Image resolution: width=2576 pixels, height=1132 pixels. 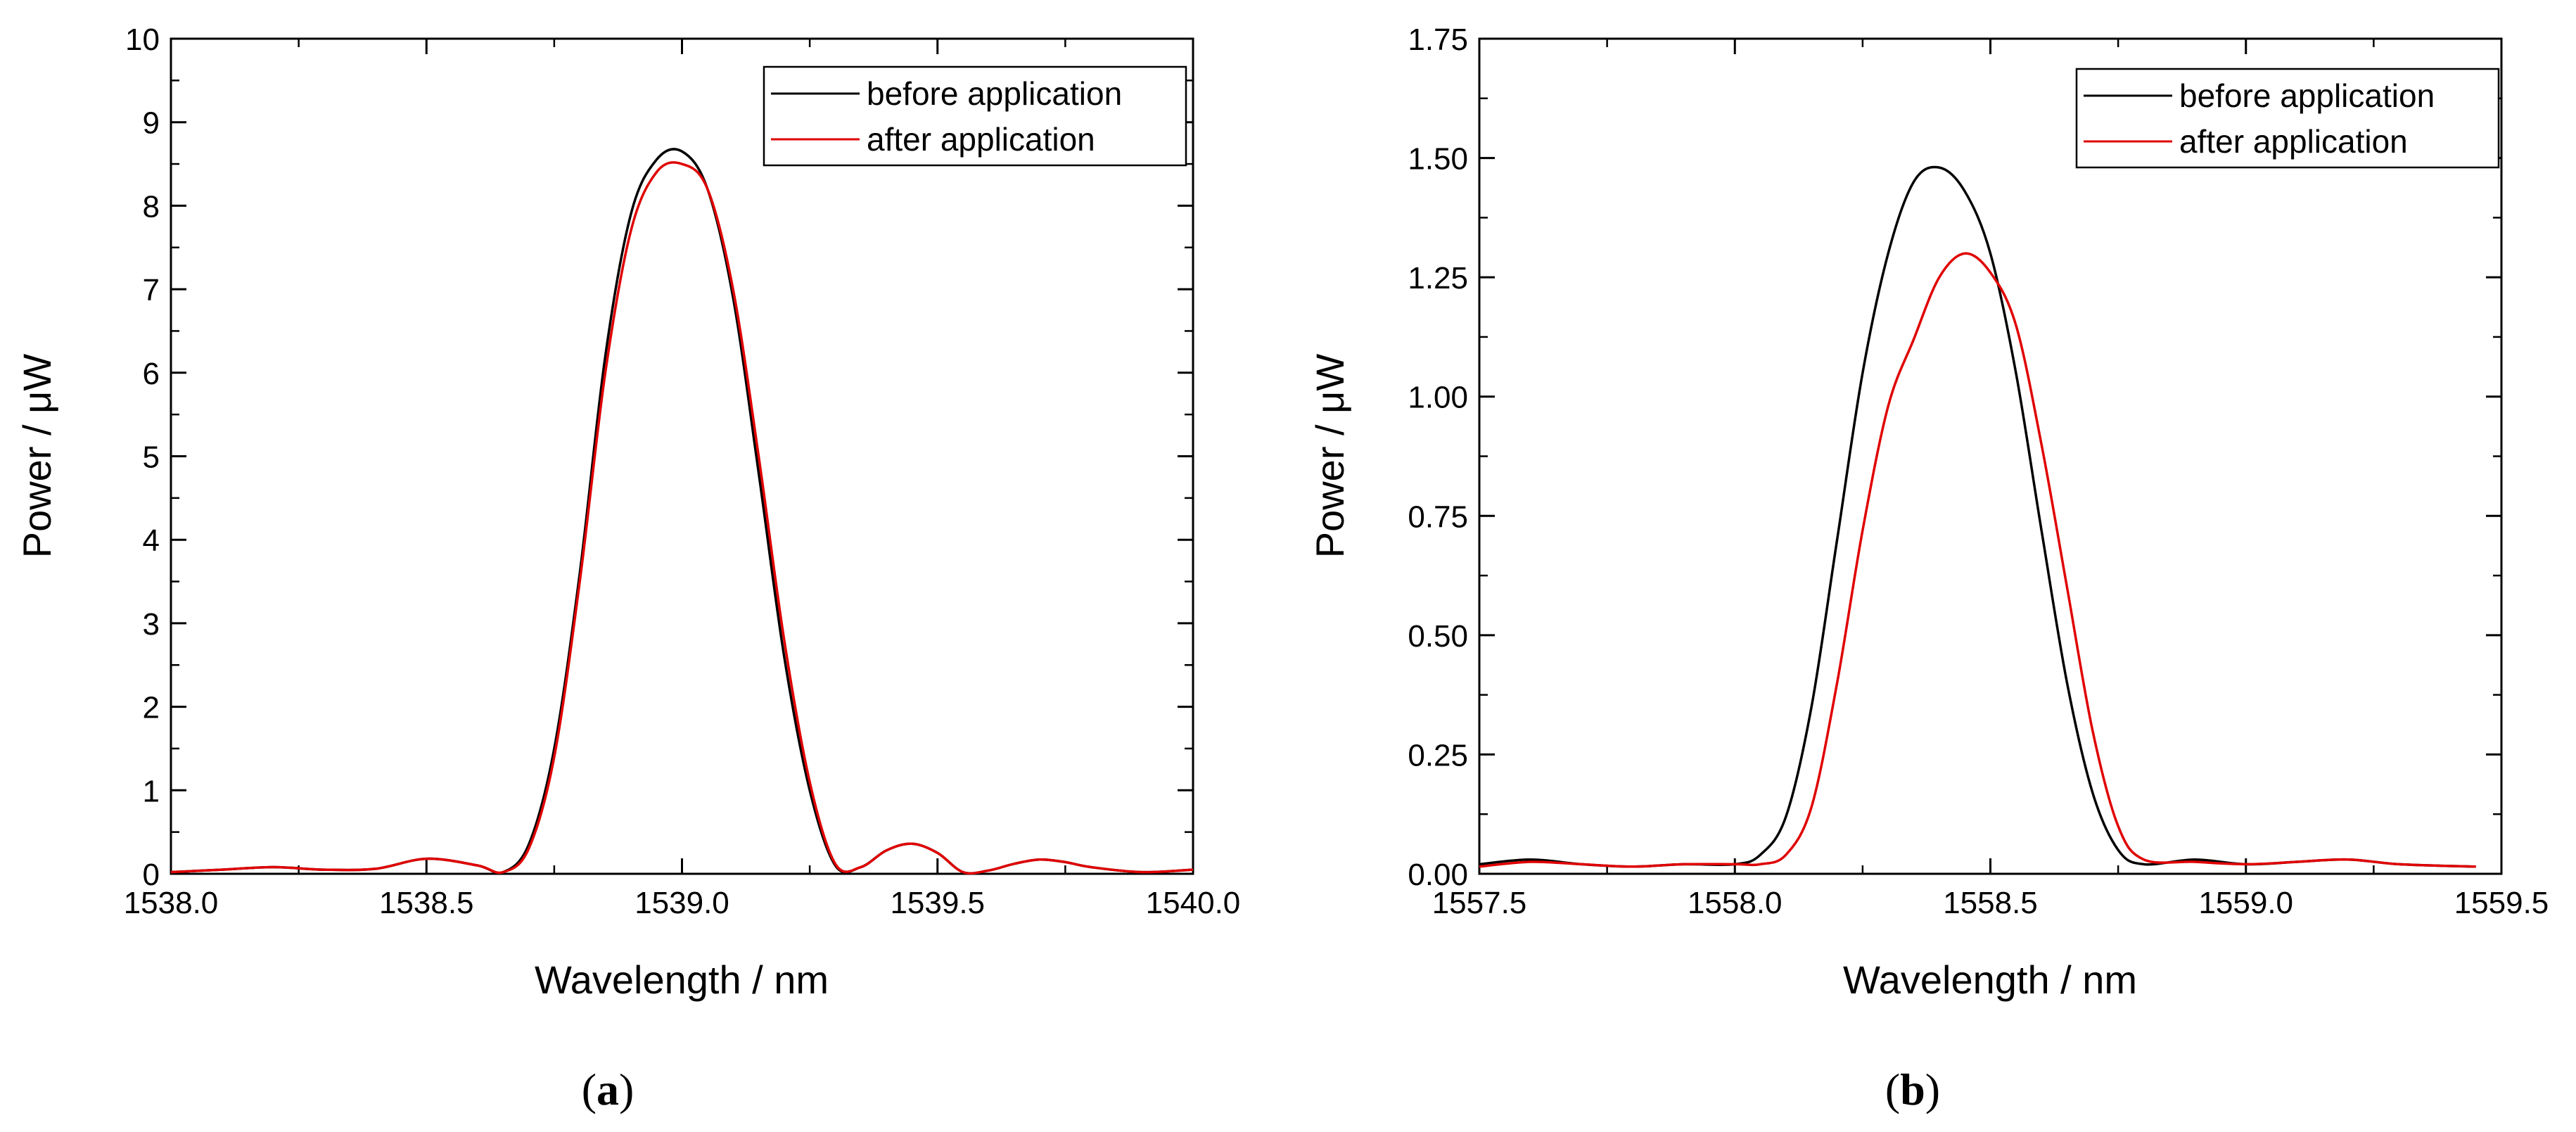 I want to click on panel-b-caption: (b), so click(x=1912, y=1089).